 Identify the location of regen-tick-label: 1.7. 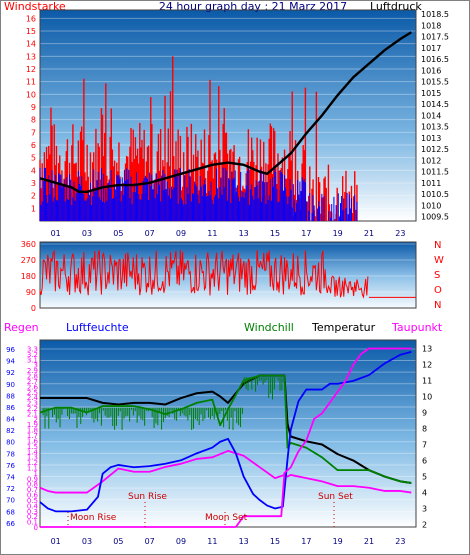
(32, 436).